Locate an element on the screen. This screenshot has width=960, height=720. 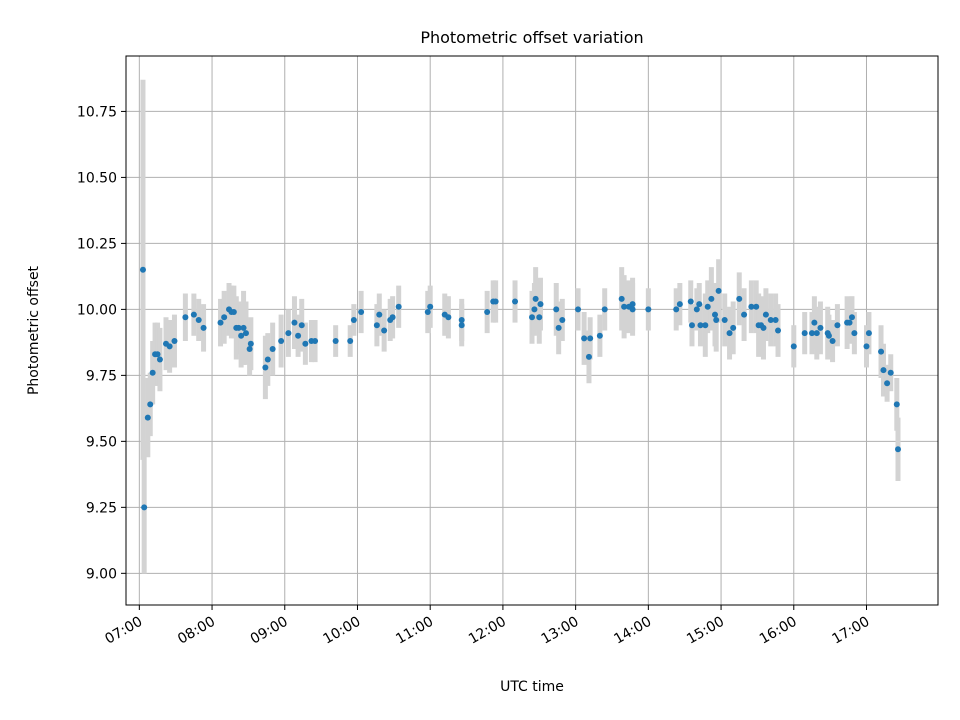
y-tick-label: 10.50 is located at coordinates (97, 178).